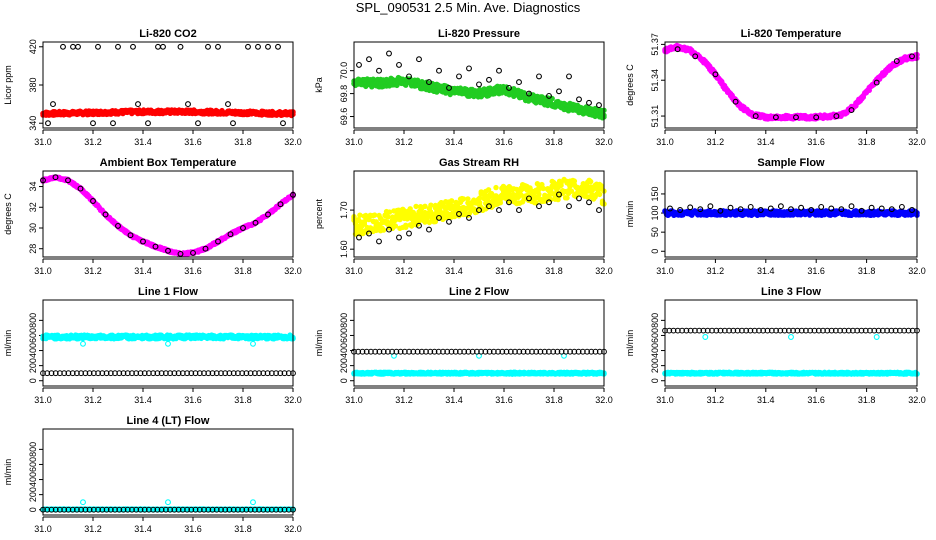 This screenshot has height=540, width=936. Describe the element at coordinates (655, 365) in the screenshot. I see `y-tick-label: 200` at that location.